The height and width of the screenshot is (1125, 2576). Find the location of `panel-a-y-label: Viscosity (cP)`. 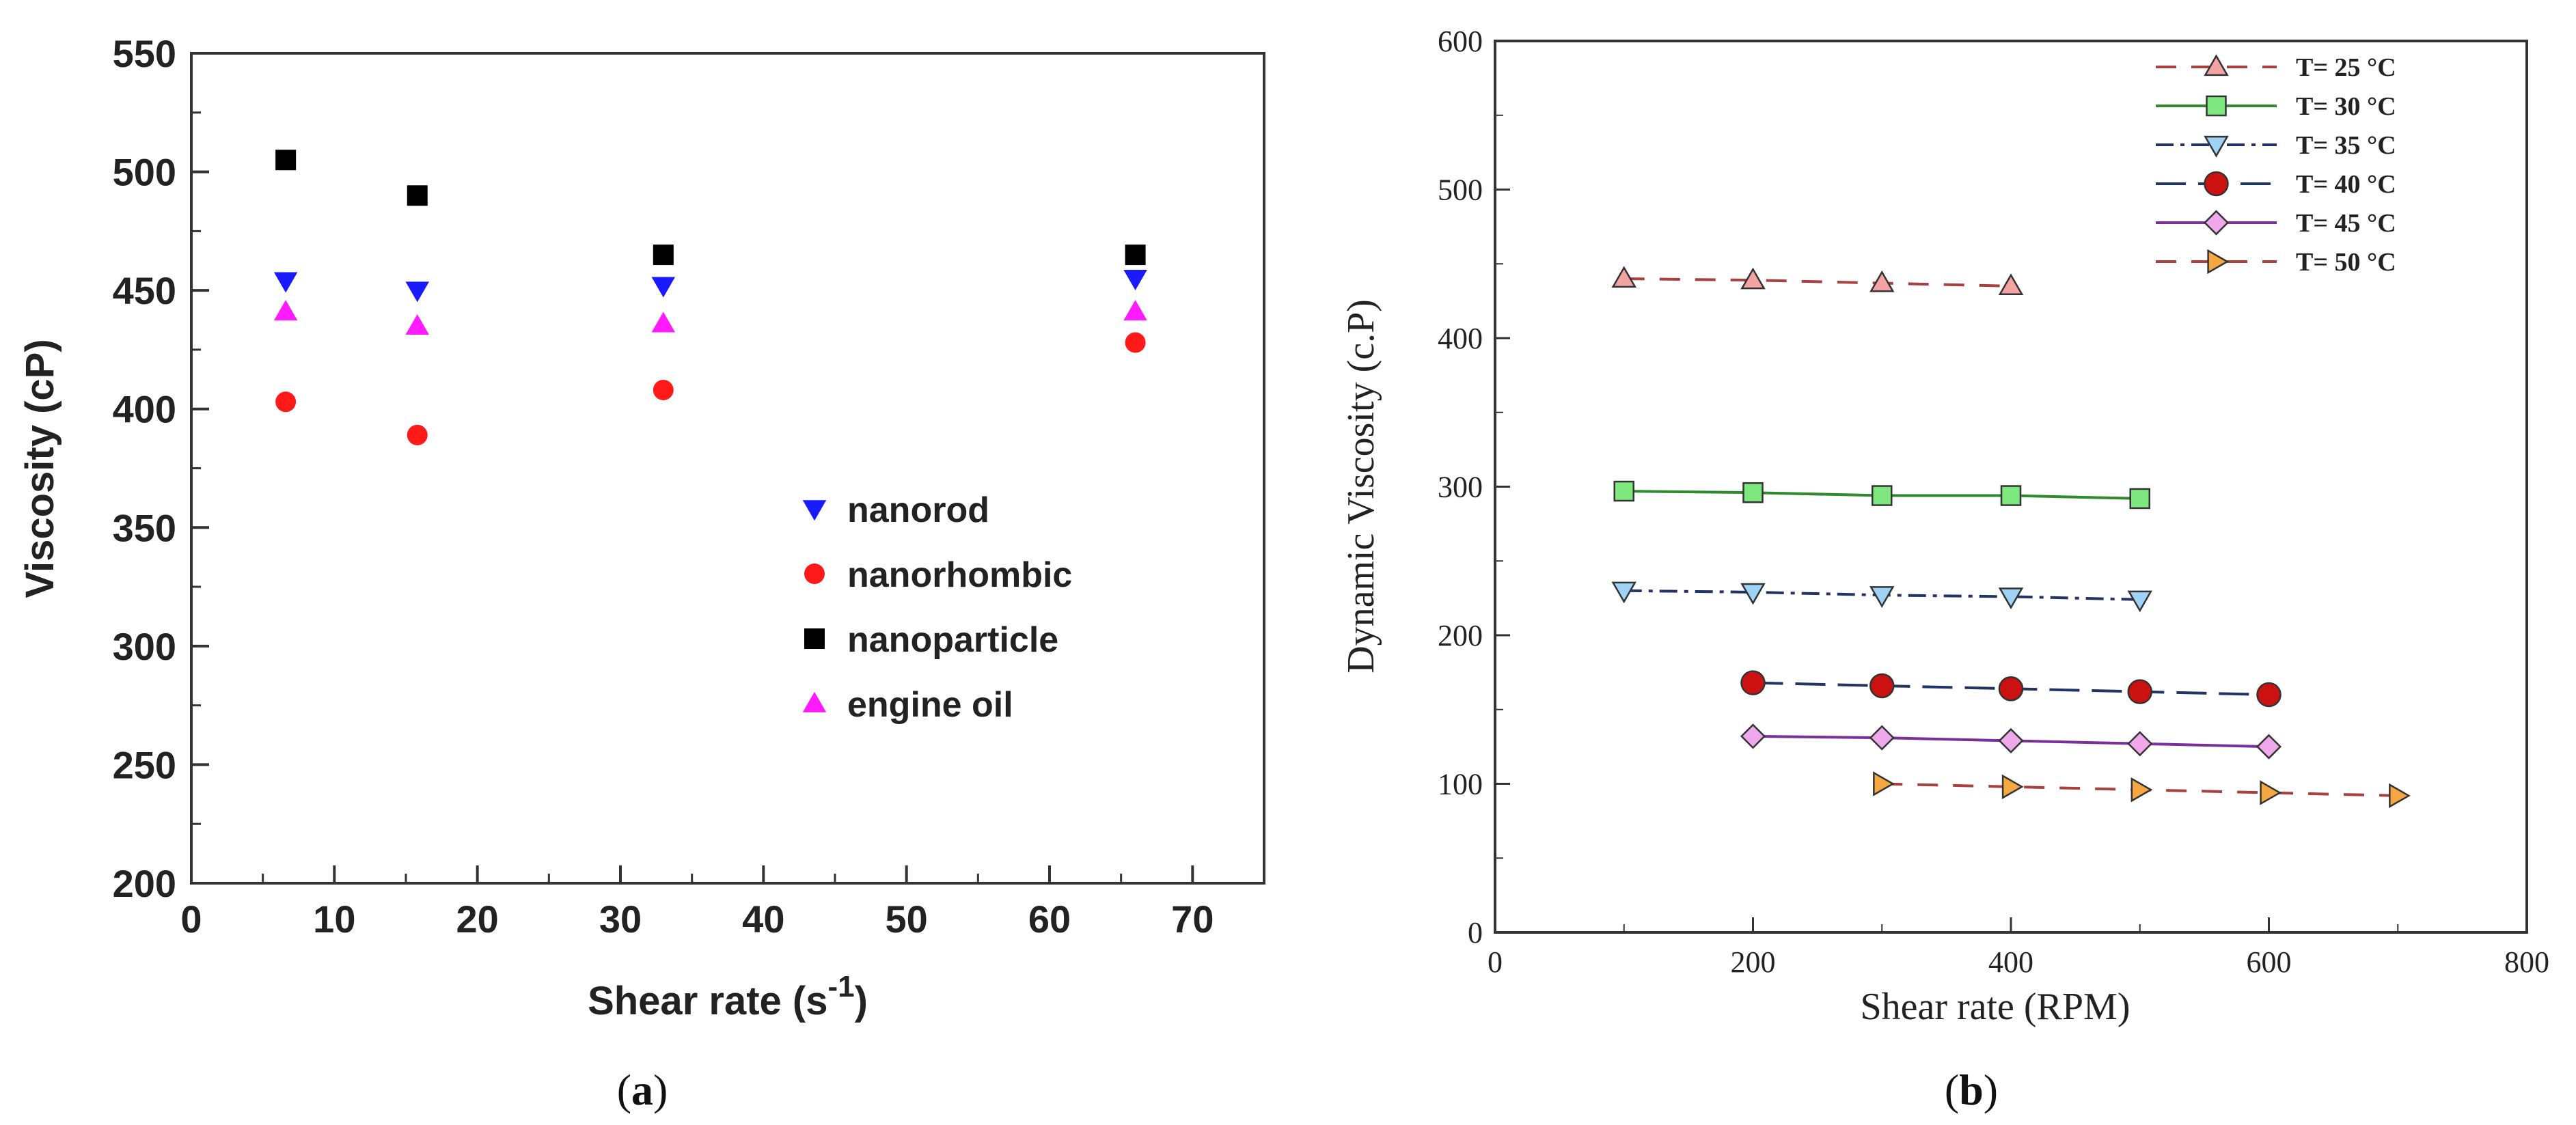

panel-a-y-label: Viscosity (cP) is located at coordinates (40, 468).